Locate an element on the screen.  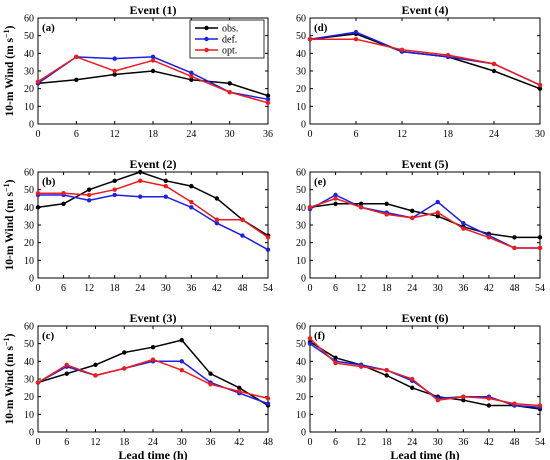
panel-label: (b) is located at coordinates (49, 182).